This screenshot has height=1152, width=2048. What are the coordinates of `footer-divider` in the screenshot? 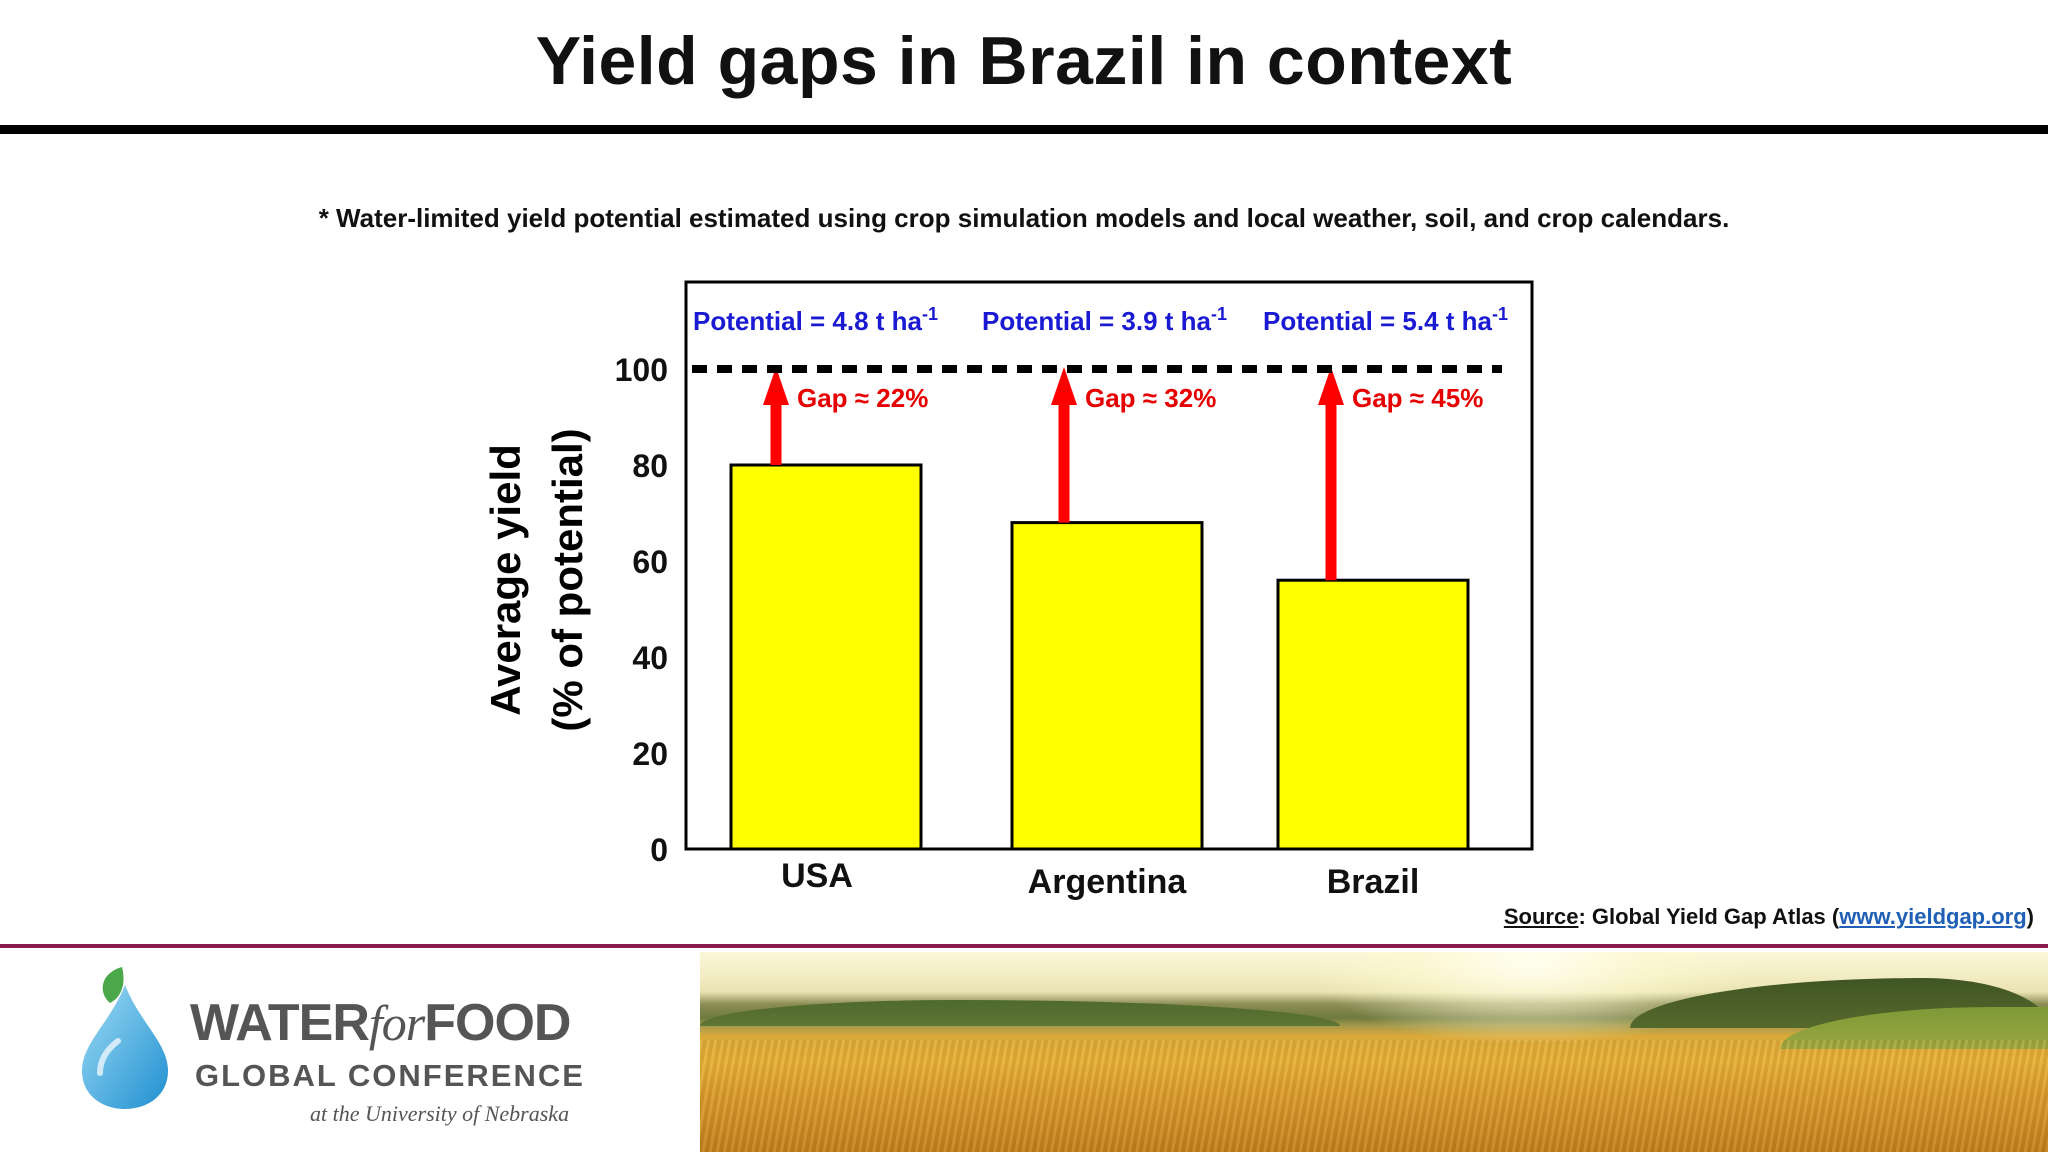 It's located at (1024, 946).